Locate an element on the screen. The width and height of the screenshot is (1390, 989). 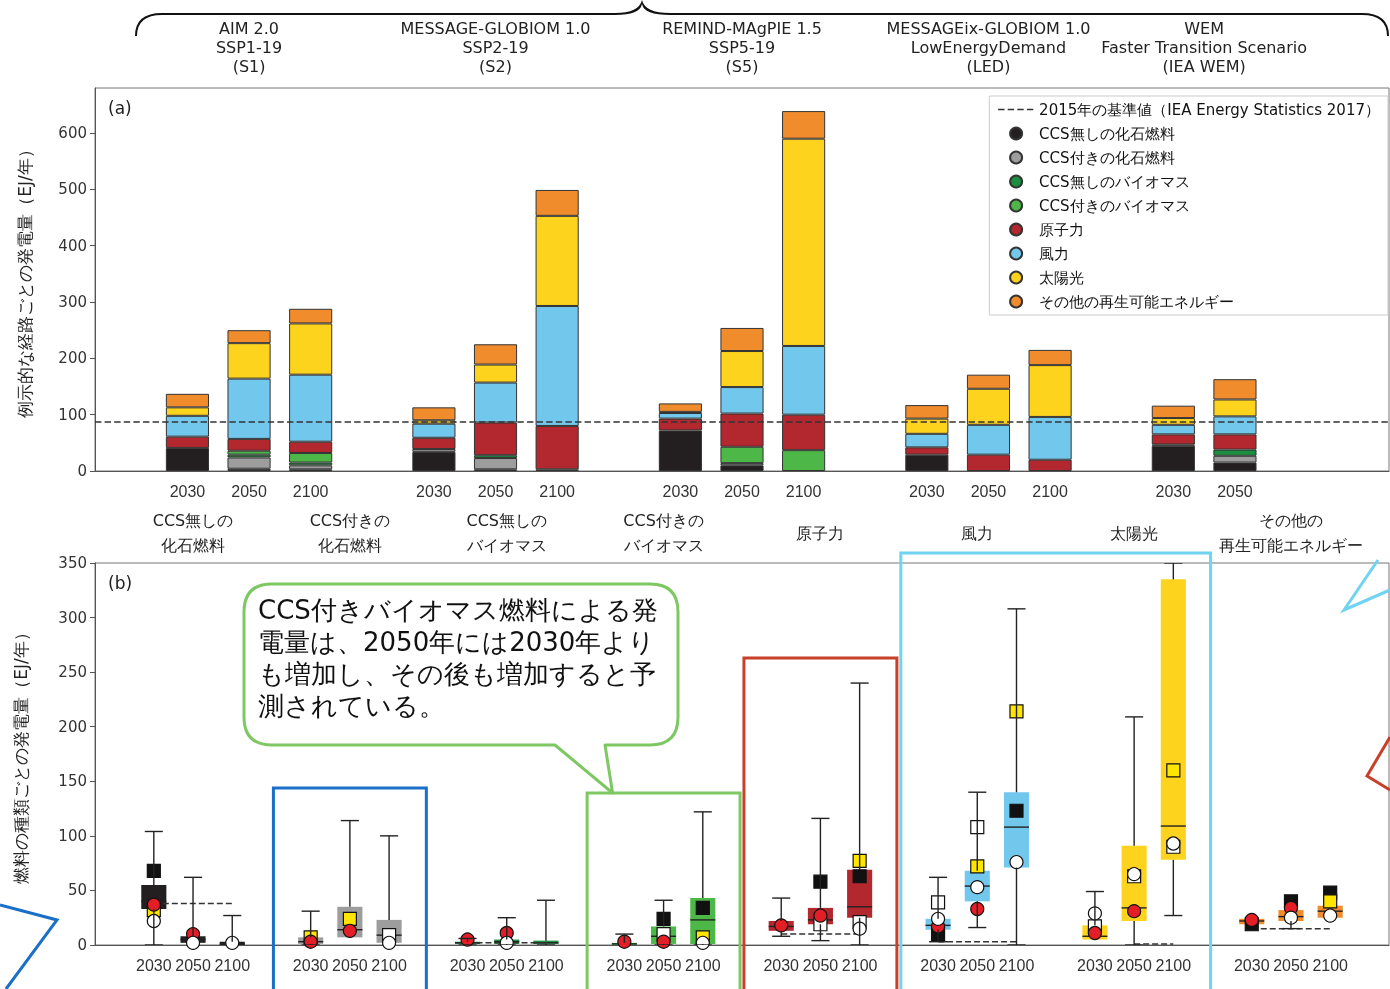
text: MESSAGE-GLOBIOM 1.0 SSP2-19 (S2) is located at coordinates (495, 47).